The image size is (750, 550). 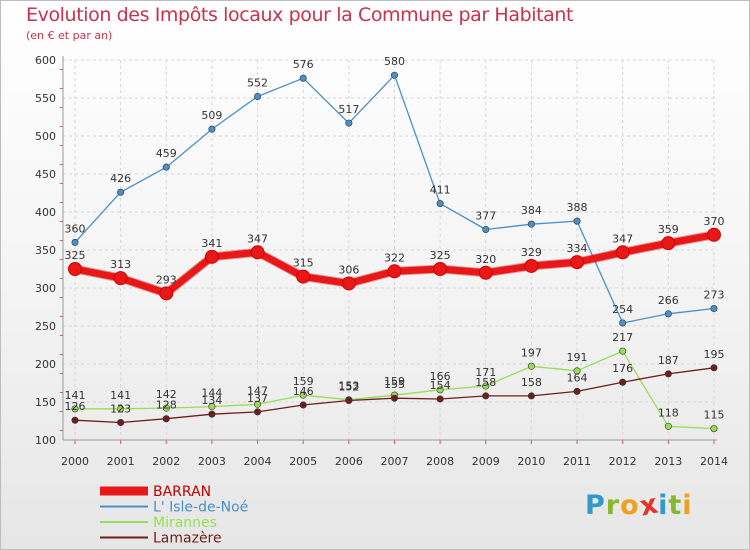 I want to click on data-label: 123, so click(x=120, y=409).